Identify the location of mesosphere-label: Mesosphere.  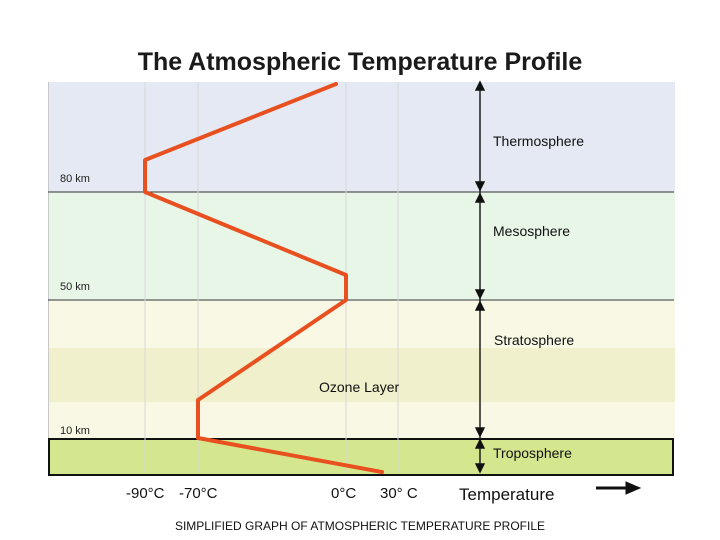
(532, 231).